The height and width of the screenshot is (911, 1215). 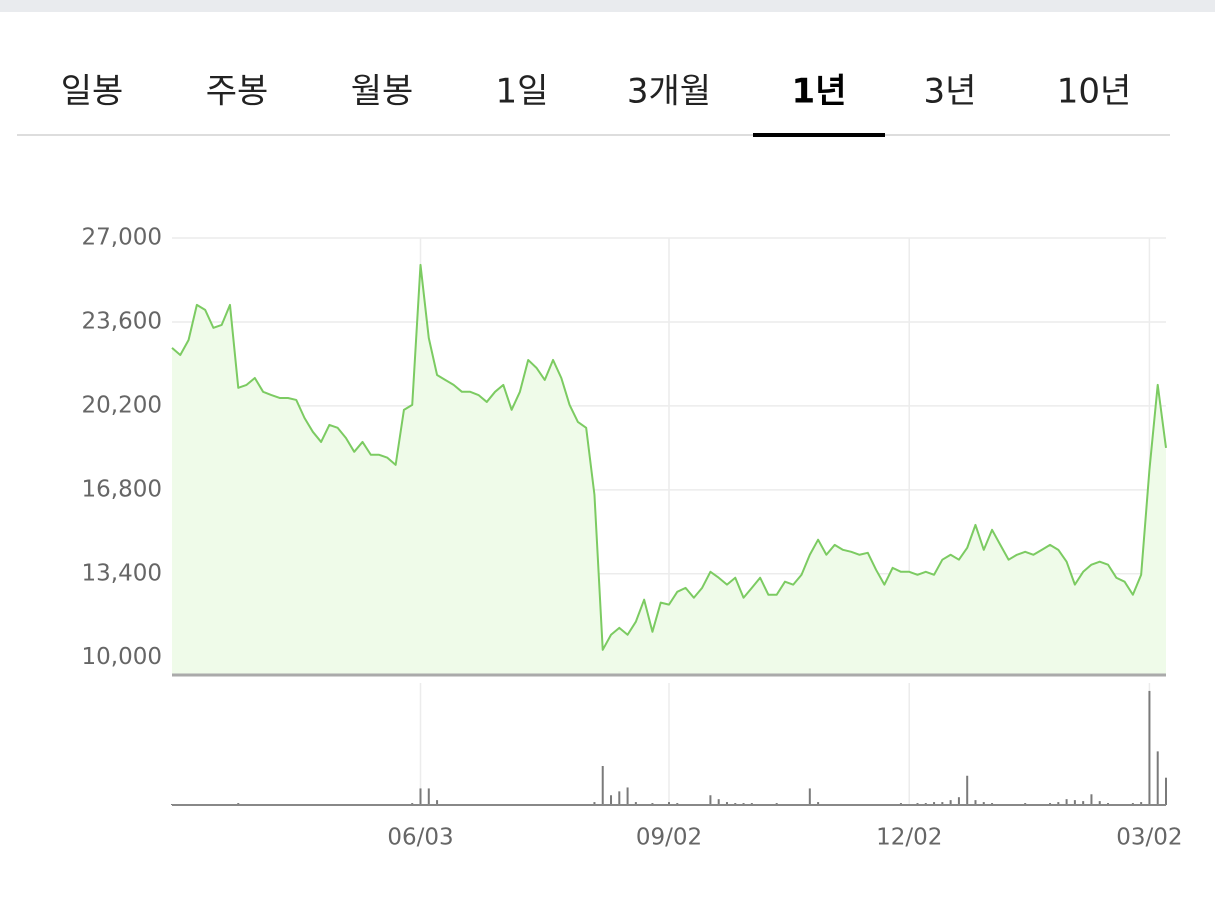 I want to click on x-tick-label: 03/02, so click(x=1149, y=838).